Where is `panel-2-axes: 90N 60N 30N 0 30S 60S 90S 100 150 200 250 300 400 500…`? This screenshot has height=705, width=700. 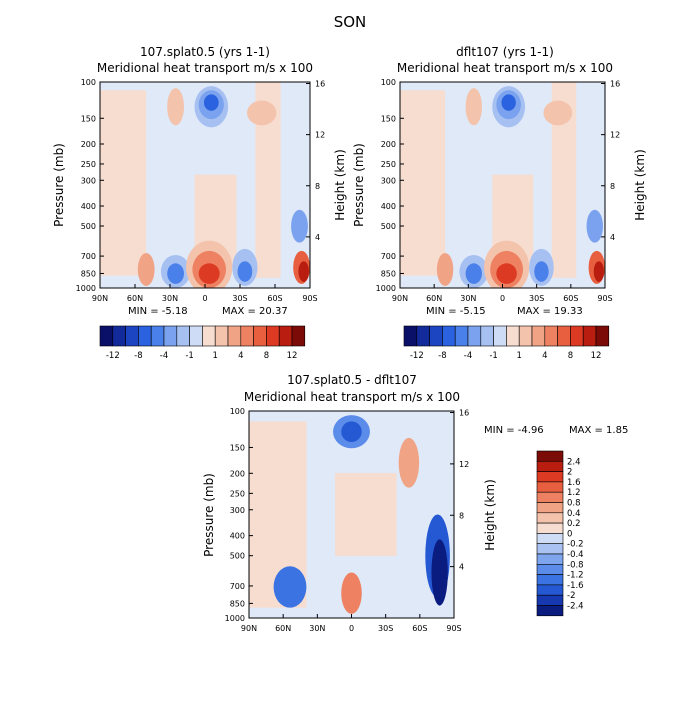
panel-2-axes: 90N 60N 30N 0 30S 60S 90S 100 150 200 250 300 400 500… is located at coordinates (498, 190).